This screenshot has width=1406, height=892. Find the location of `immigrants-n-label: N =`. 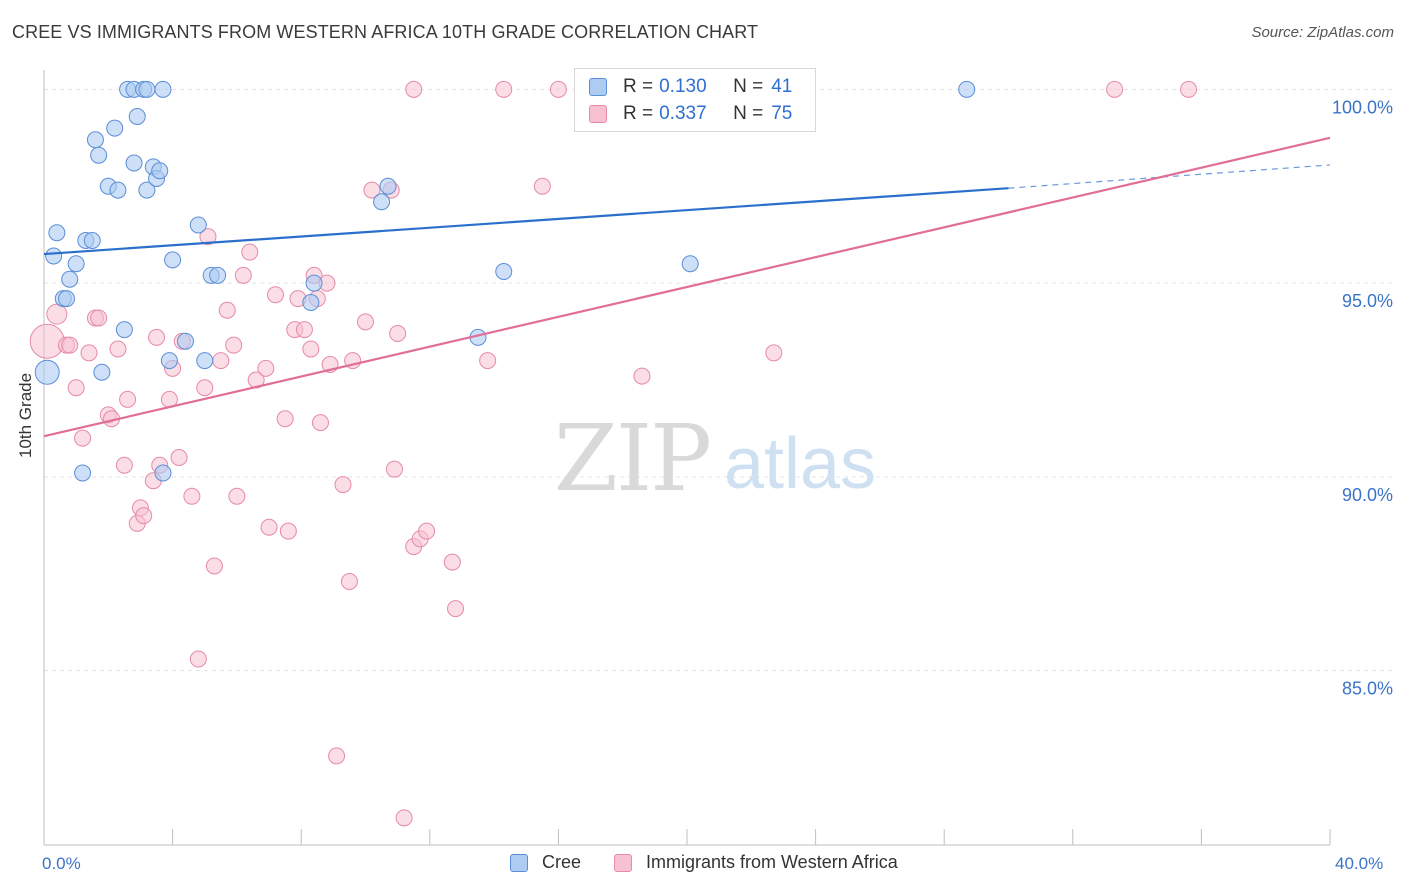

immigrants-n-label: N = is located at coordinates (748, 113).